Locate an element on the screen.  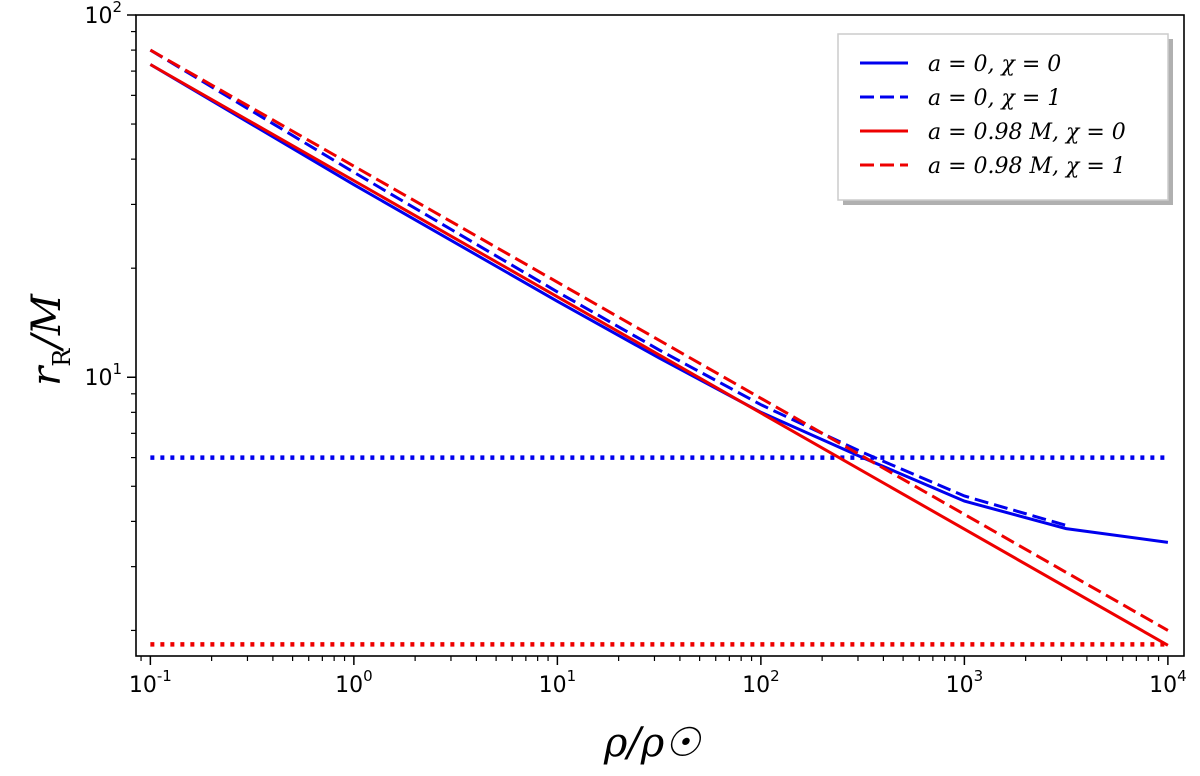
x-tick-label-exp: 4 is located at coordinates (1182, 676).